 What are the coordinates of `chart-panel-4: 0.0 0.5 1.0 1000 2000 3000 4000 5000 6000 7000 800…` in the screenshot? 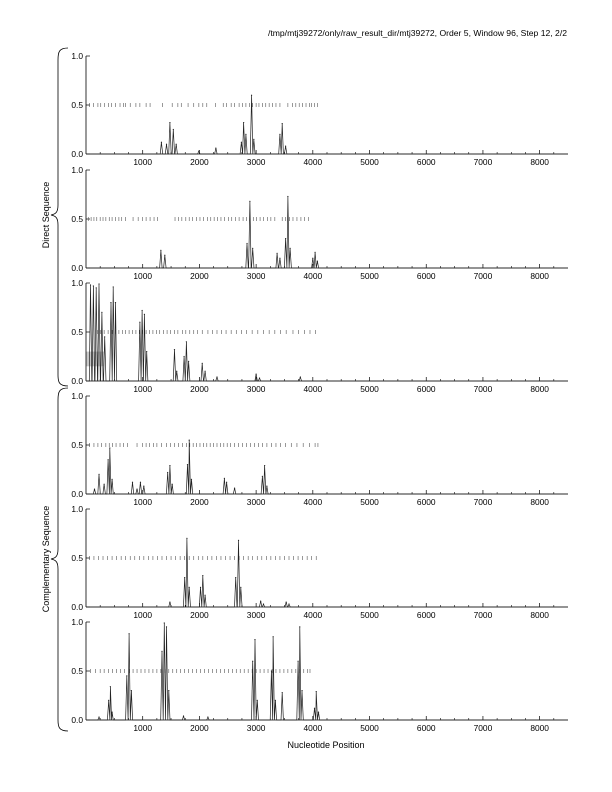 It's located at (319, 449).